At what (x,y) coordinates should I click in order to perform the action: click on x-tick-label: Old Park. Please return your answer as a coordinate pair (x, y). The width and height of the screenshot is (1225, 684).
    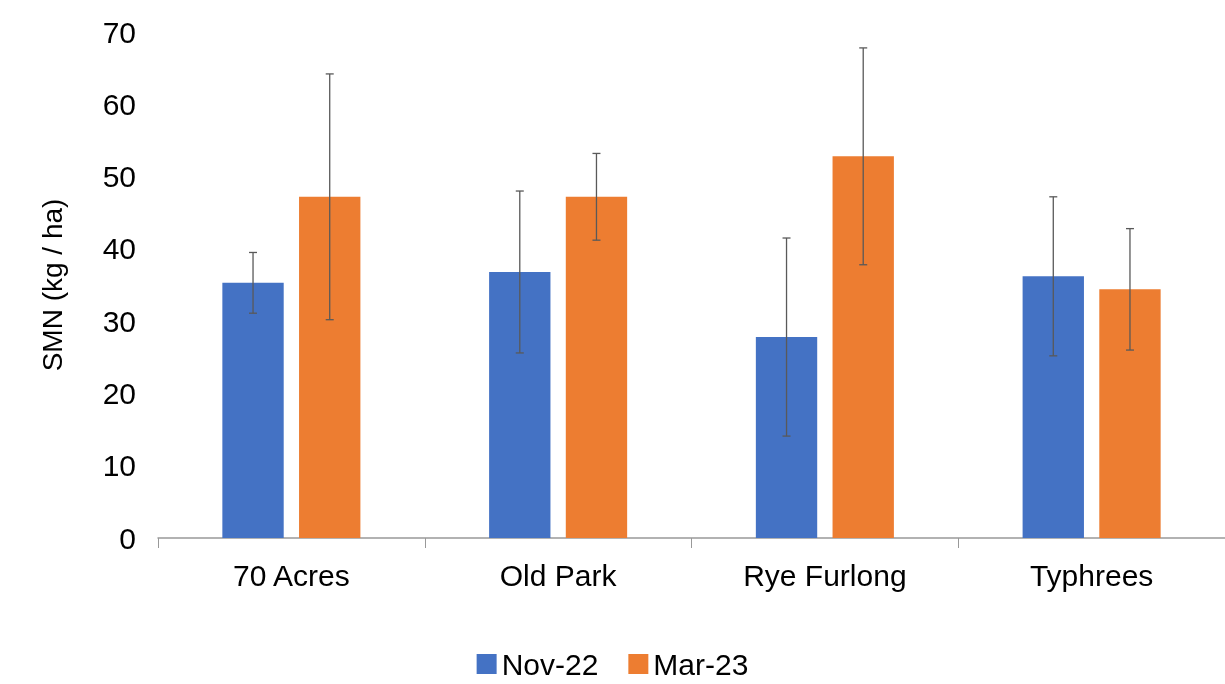
    Looking at the image, I should click on (558, 575).